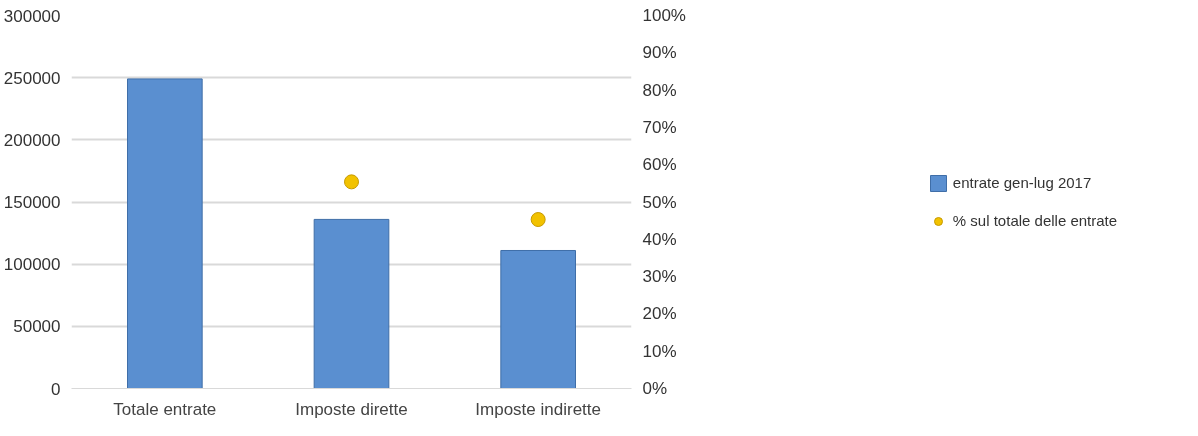 The width and height of the screenshot is (1198, 436). What do you see at coordinates (1022, 182) in the screenshot?
I see `legend-label: entrate gen-lug 2017` at bounding box center [1022, 182].